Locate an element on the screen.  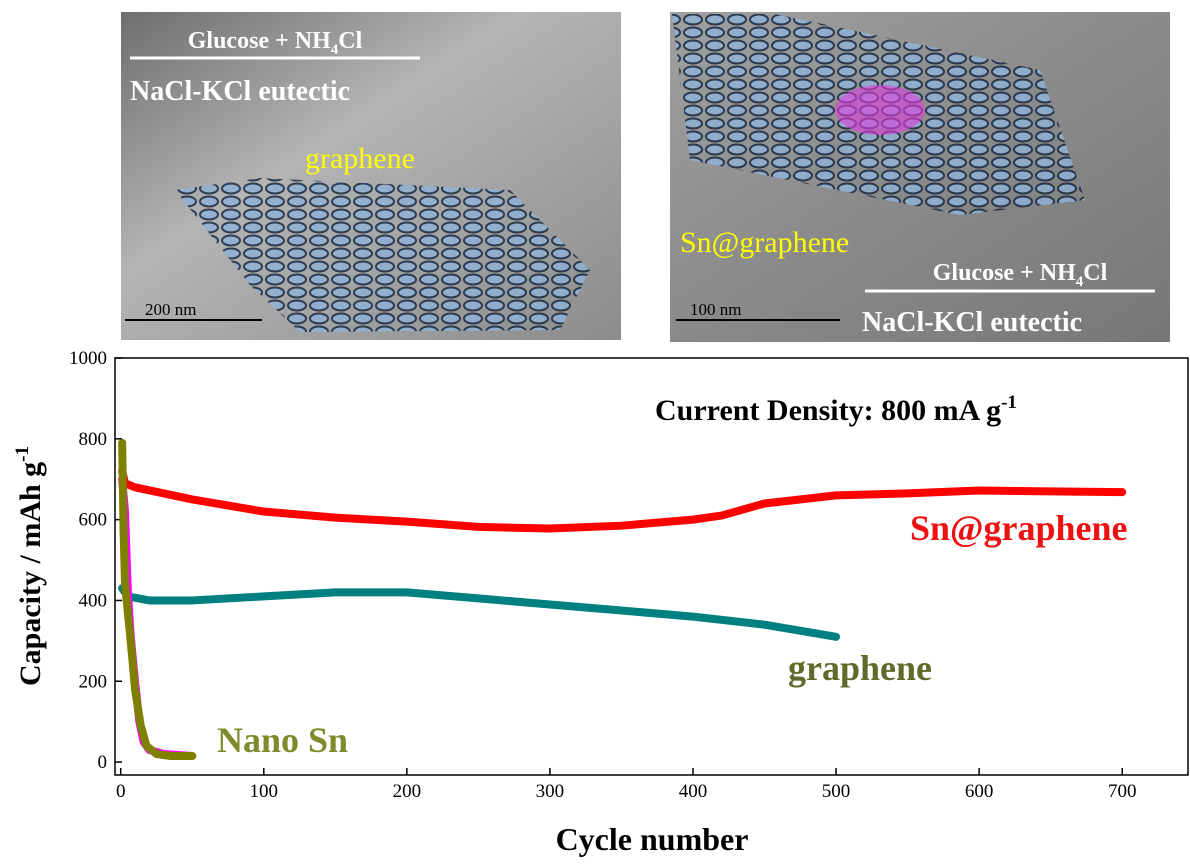
scale-label: 200 nm is located at coordinates (170, 309).